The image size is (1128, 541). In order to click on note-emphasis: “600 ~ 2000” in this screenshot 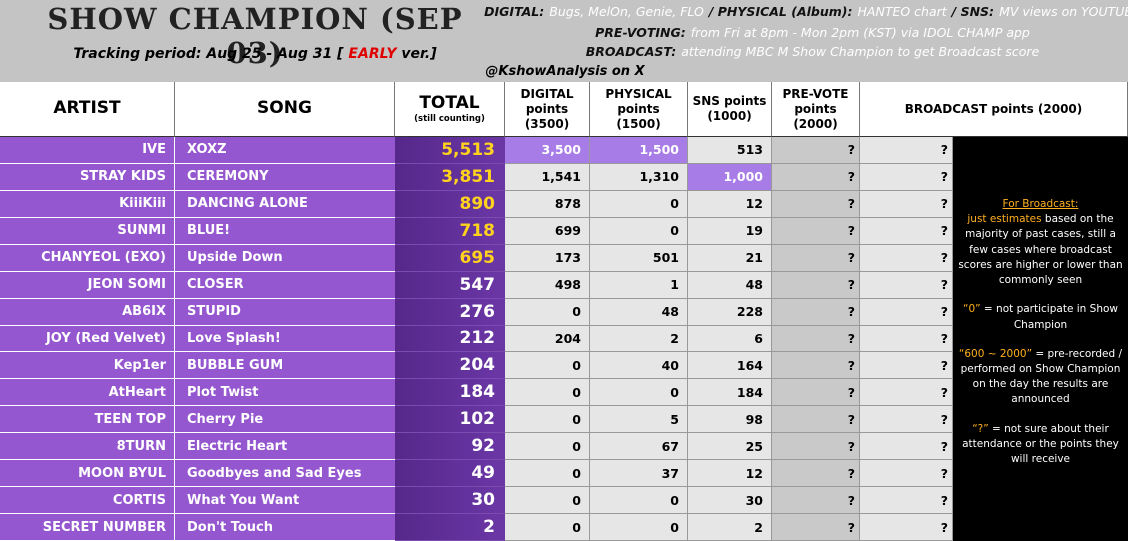, I will do `click(995, 353)`.